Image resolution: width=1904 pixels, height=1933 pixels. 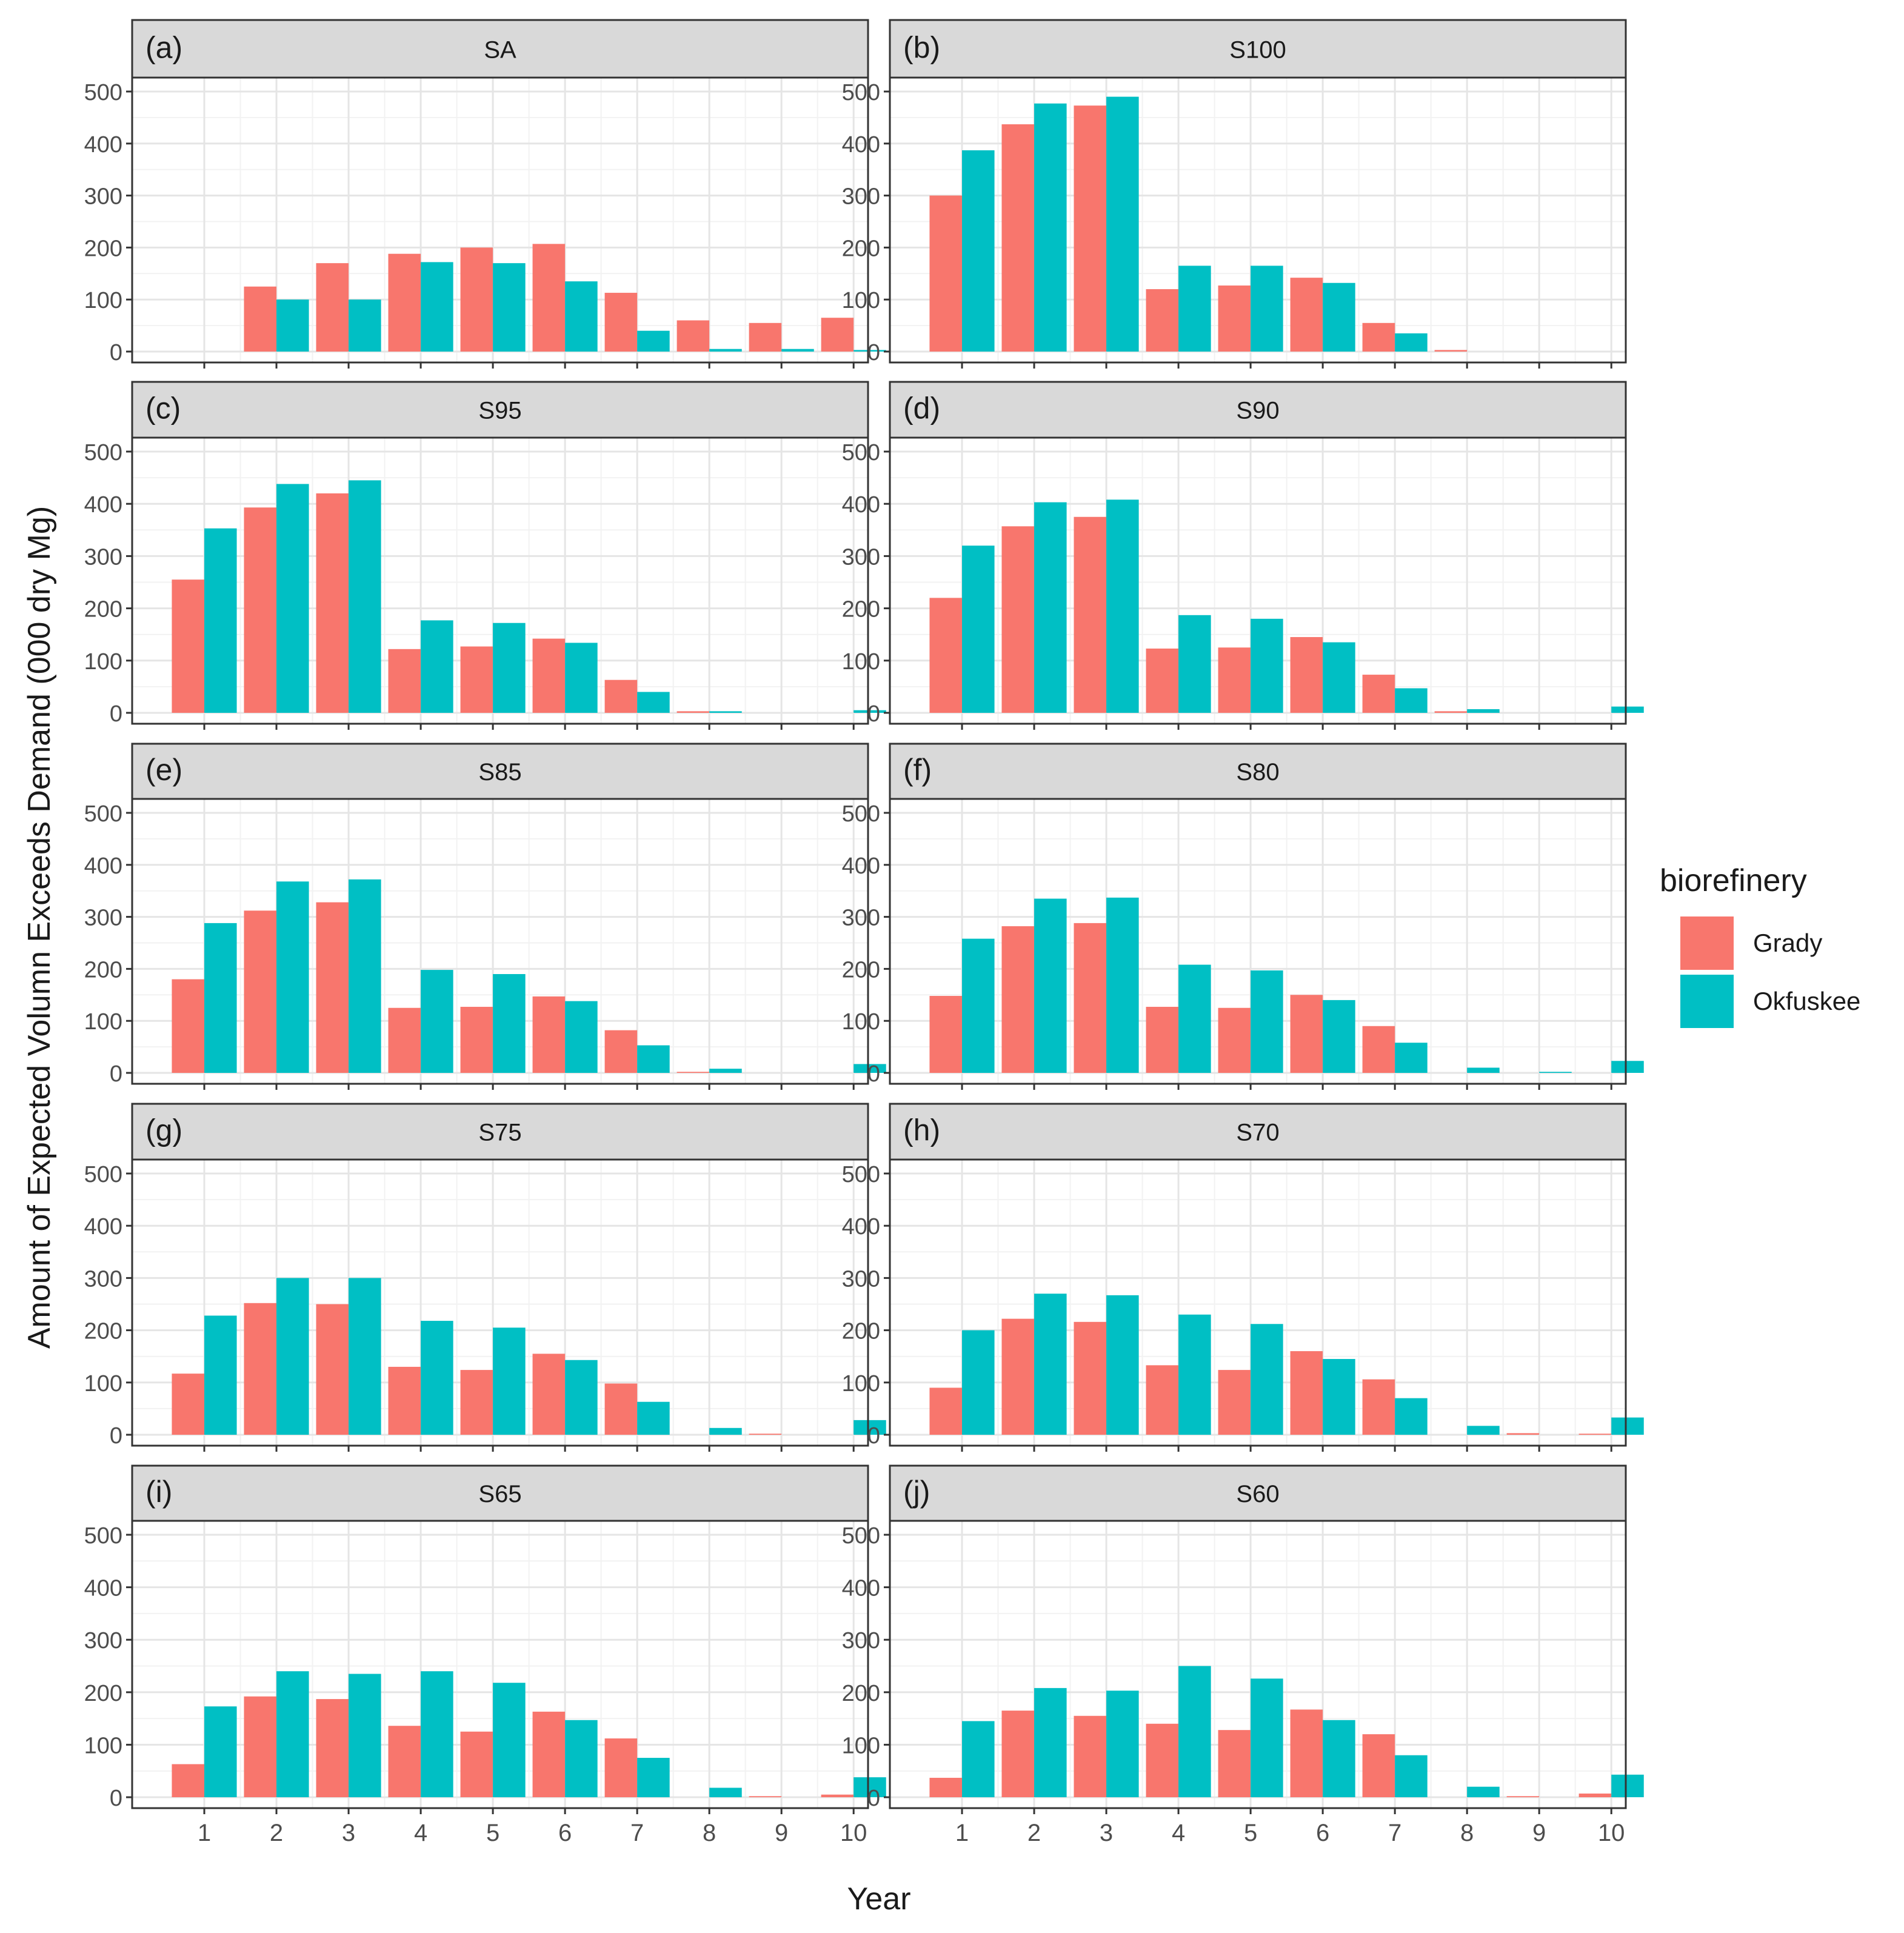 I want to click on panel-S95: (c) S95 0 100 200 300 400 500, so click(x=485, y=555).